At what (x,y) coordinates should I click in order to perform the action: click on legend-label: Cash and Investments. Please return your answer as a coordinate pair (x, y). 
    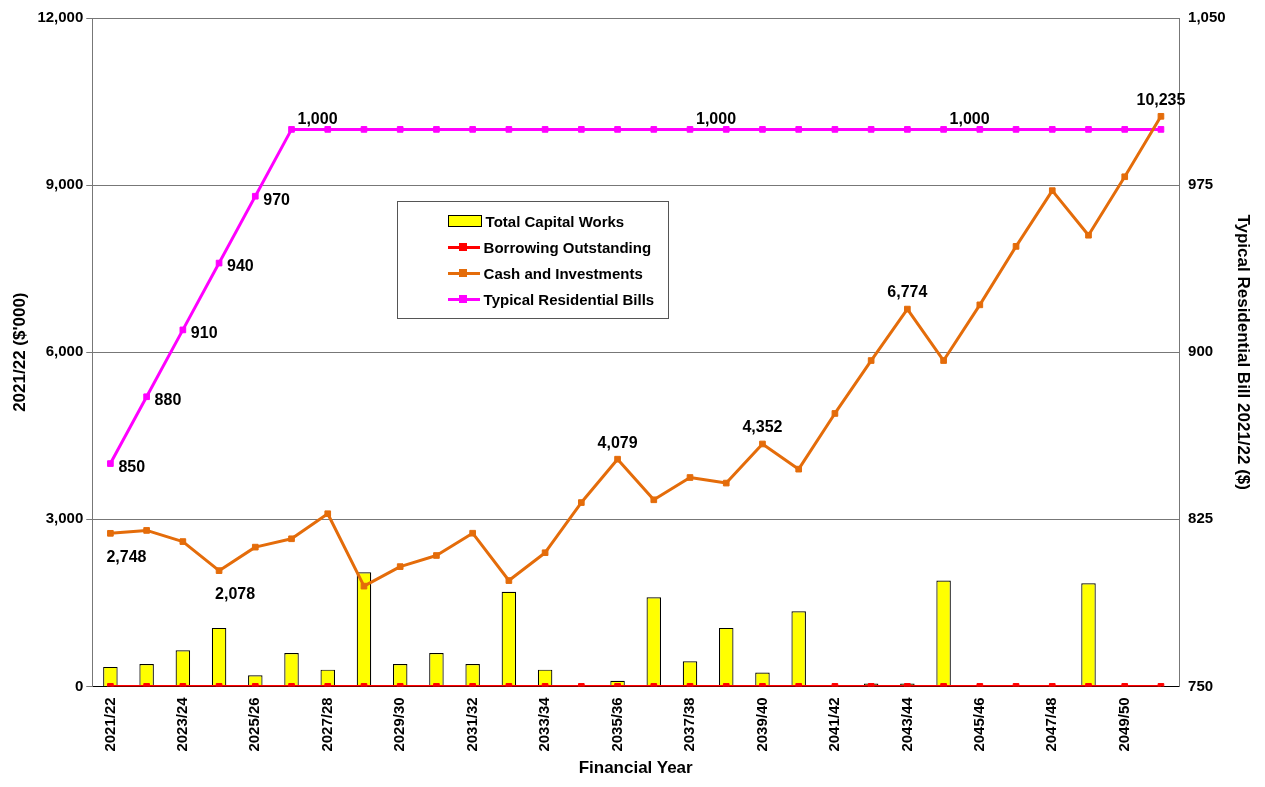
    Looking at the image, I should click on (563, 273).